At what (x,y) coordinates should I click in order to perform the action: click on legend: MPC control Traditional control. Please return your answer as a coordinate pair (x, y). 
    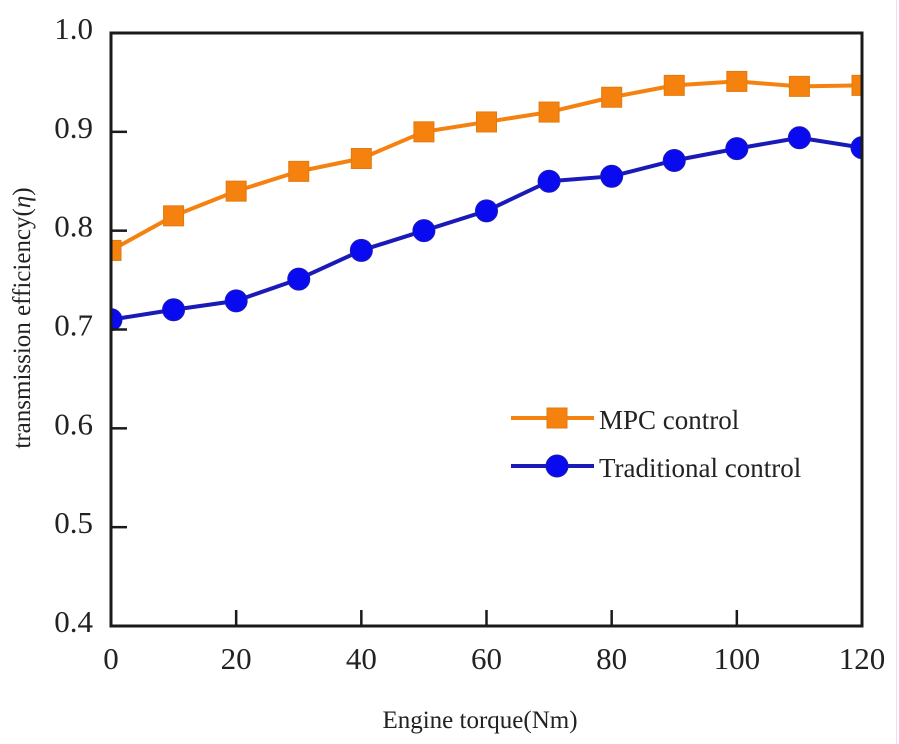
    Looking at the image, I should click on (656, 444).